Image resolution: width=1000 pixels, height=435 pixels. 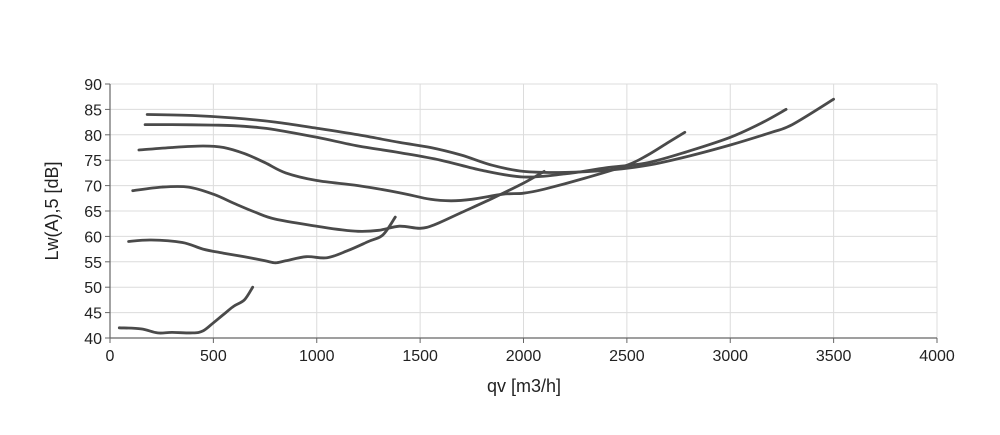 What do you see at coordinates (524, 386) in the screenshot?
I see `x-axis-title: qv [m3/h]` at bounding box center [524, 386].